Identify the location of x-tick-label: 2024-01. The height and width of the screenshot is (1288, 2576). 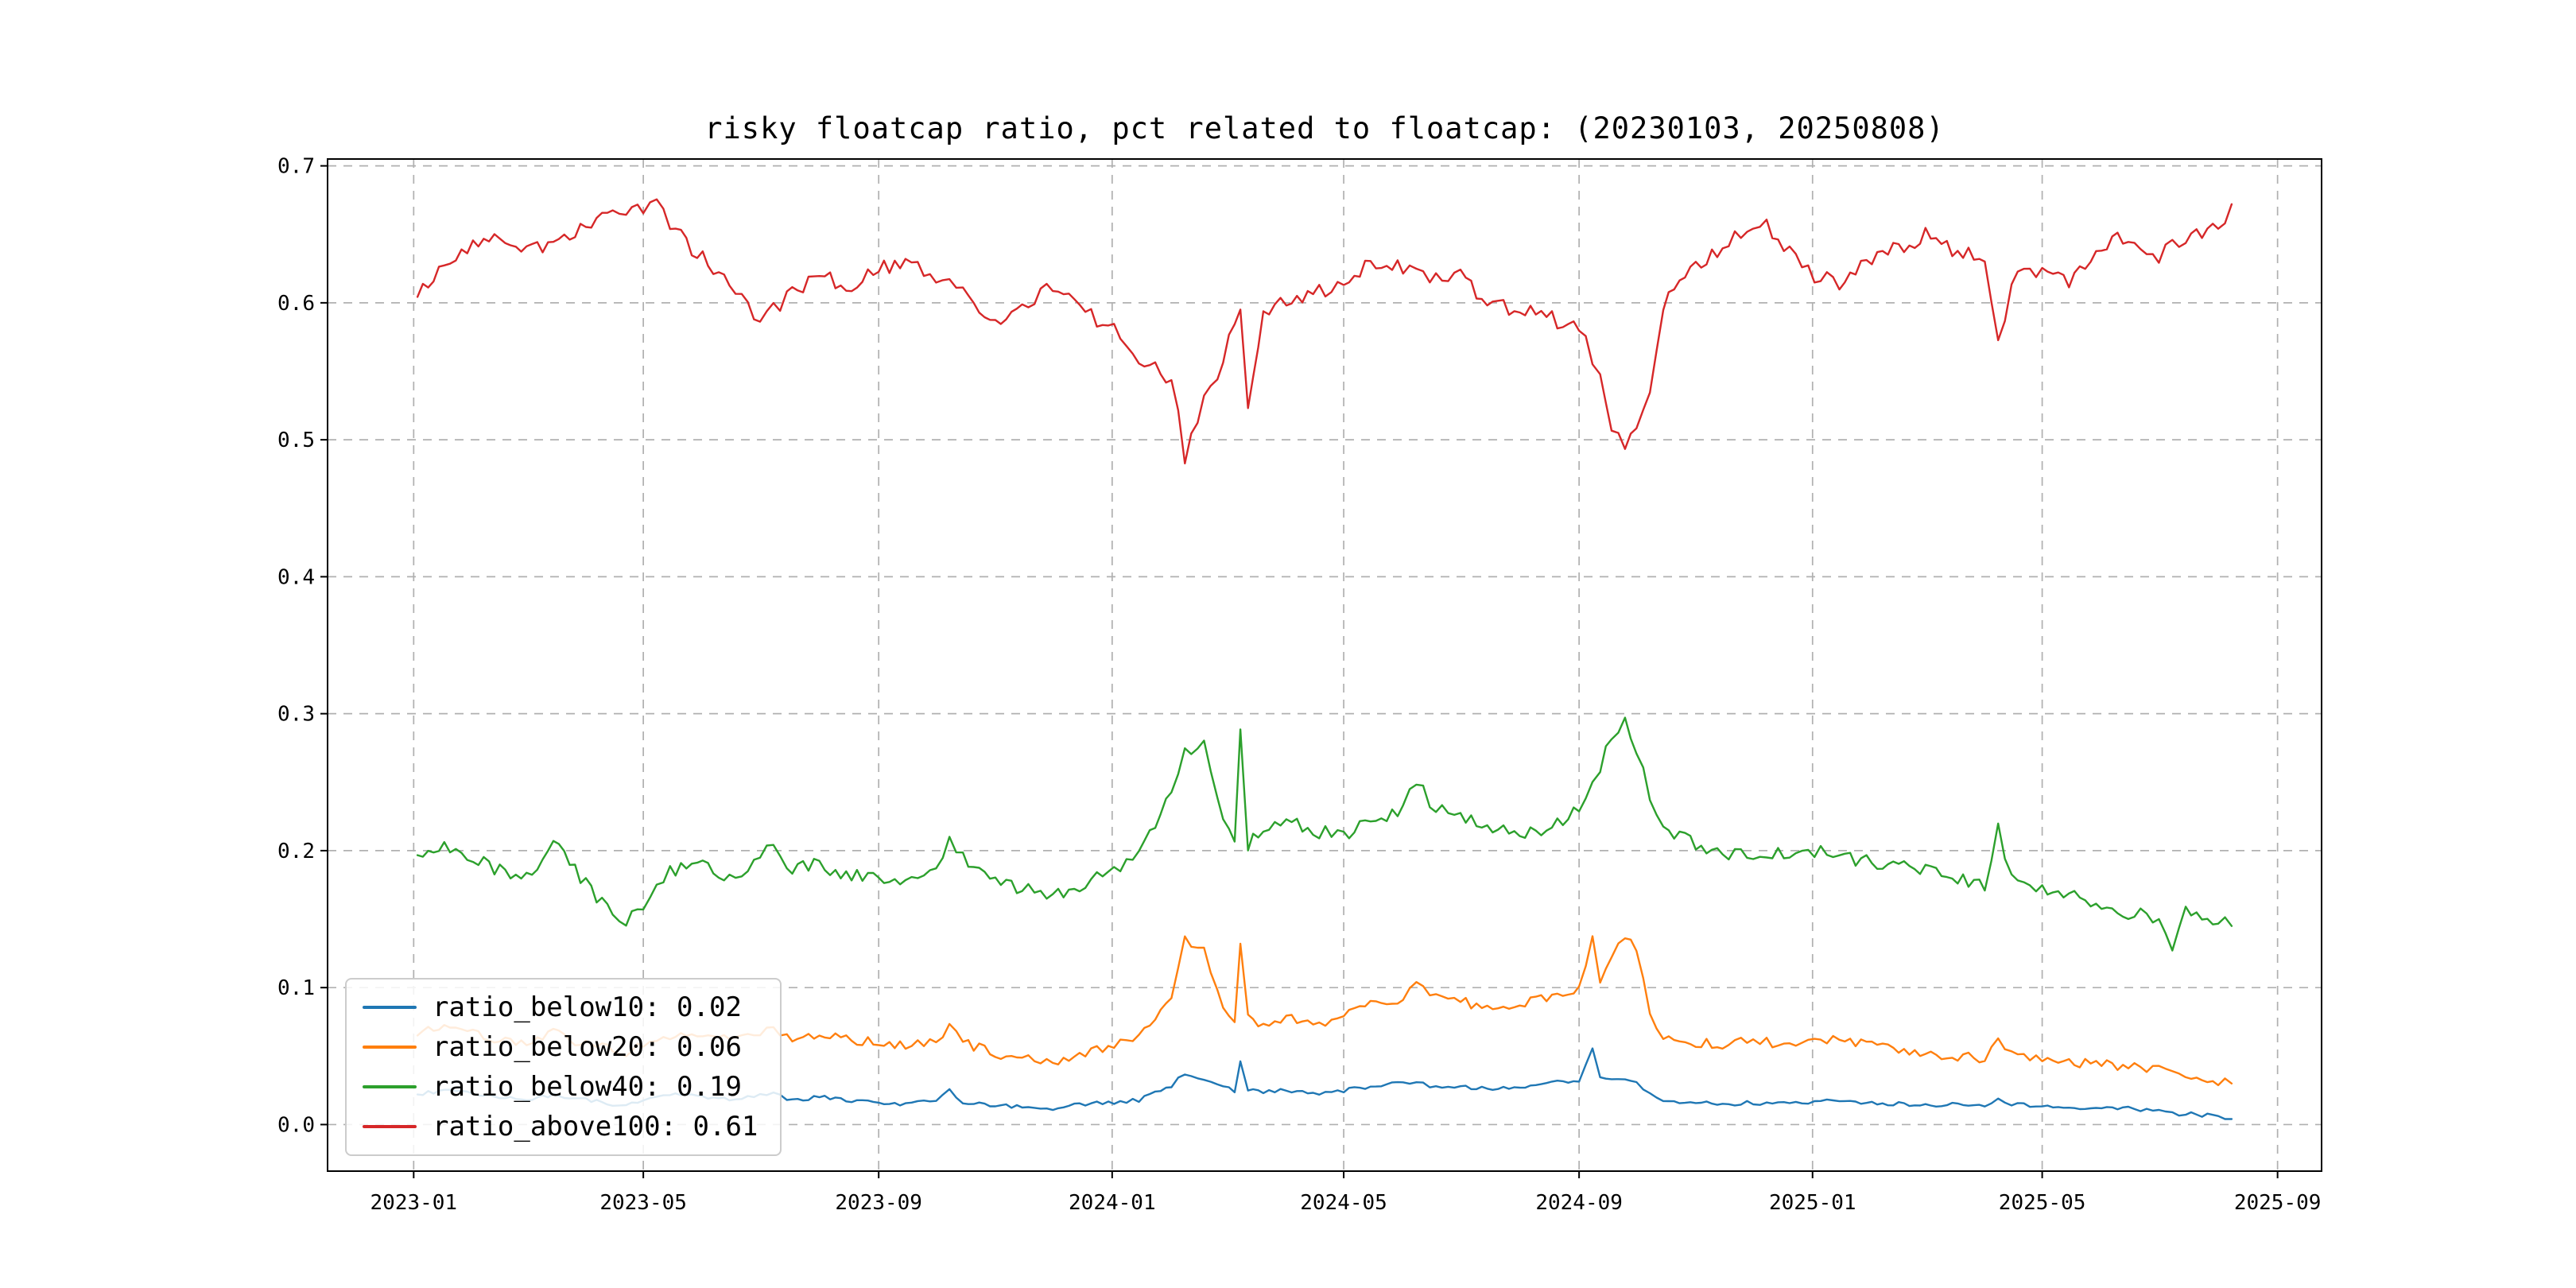
(1113, 1203).